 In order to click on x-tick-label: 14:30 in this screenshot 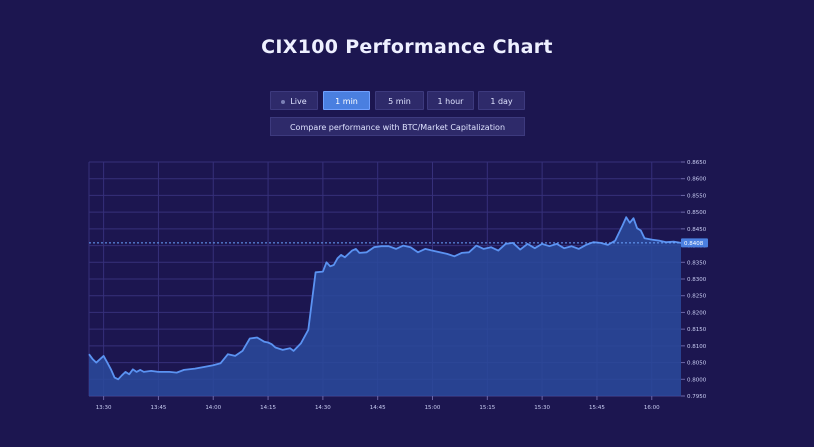, I will do `click(323, 408)`.